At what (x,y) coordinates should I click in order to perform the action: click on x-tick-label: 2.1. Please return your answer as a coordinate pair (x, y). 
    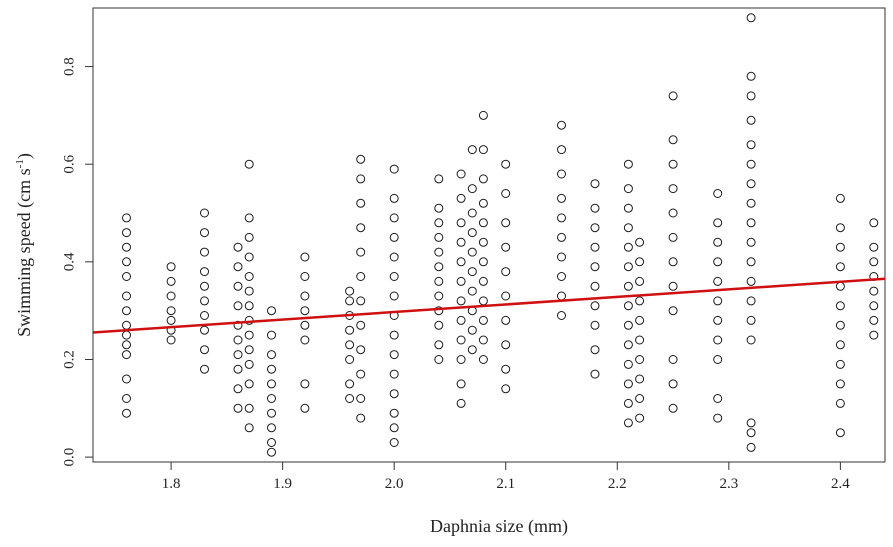
    Looking at the image, I should click on (505, 484).